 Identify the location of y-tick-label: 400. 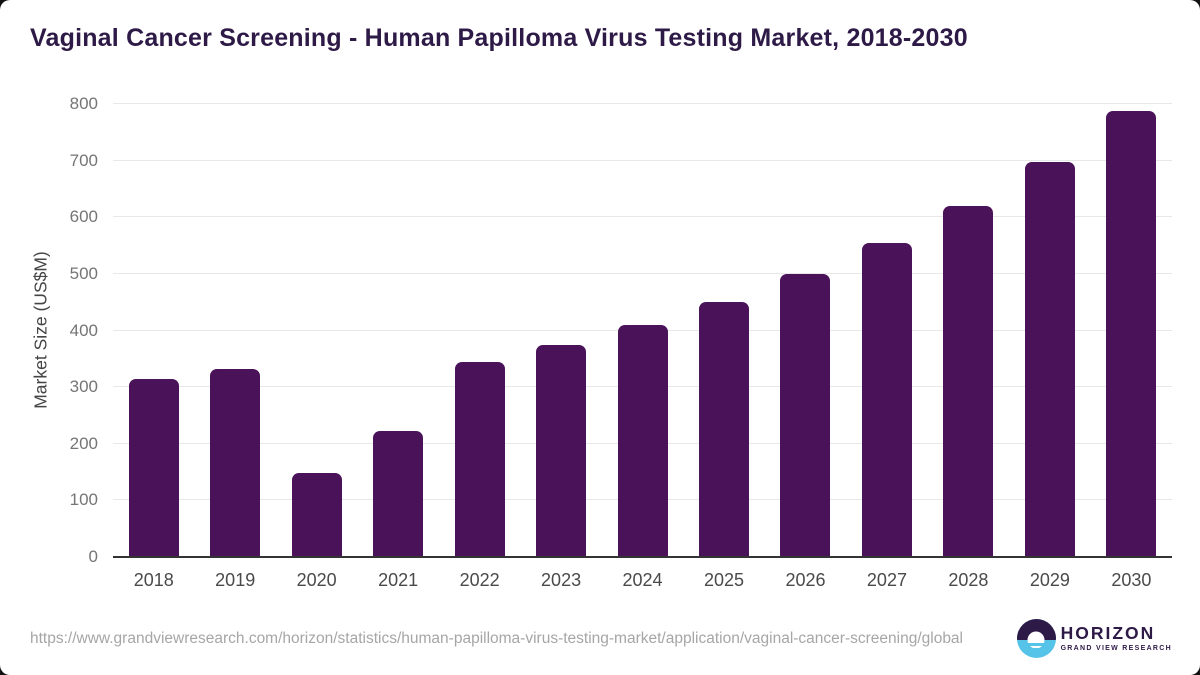
(83, 330).